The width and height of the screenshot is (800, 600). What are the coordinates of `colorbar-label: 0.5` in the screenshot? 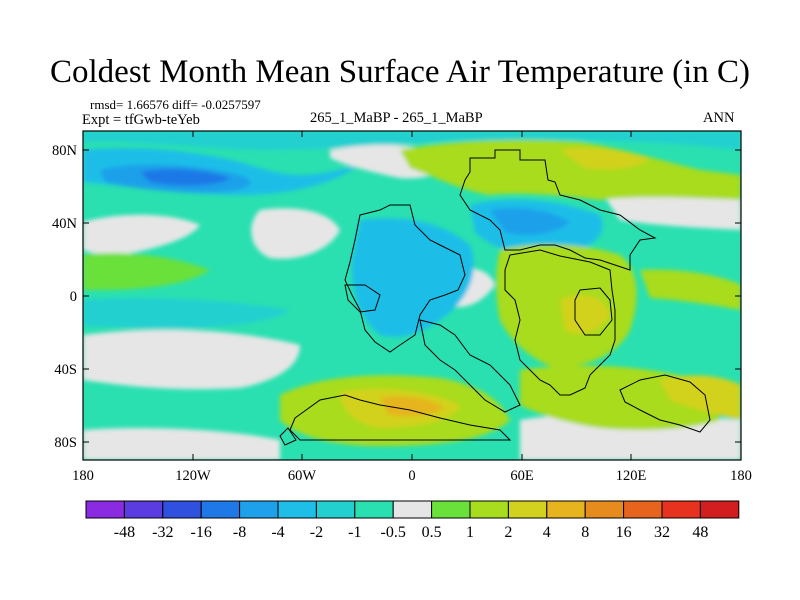 It's located at (432, 532).